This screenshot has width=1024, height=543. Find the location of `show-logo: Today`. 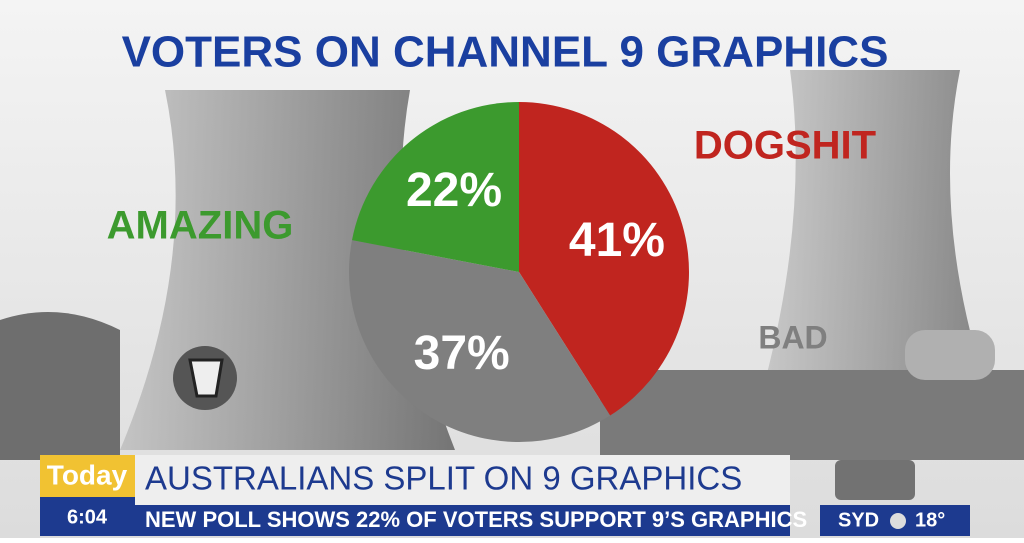

show-logo: Today is located at coordinates (87, 474).